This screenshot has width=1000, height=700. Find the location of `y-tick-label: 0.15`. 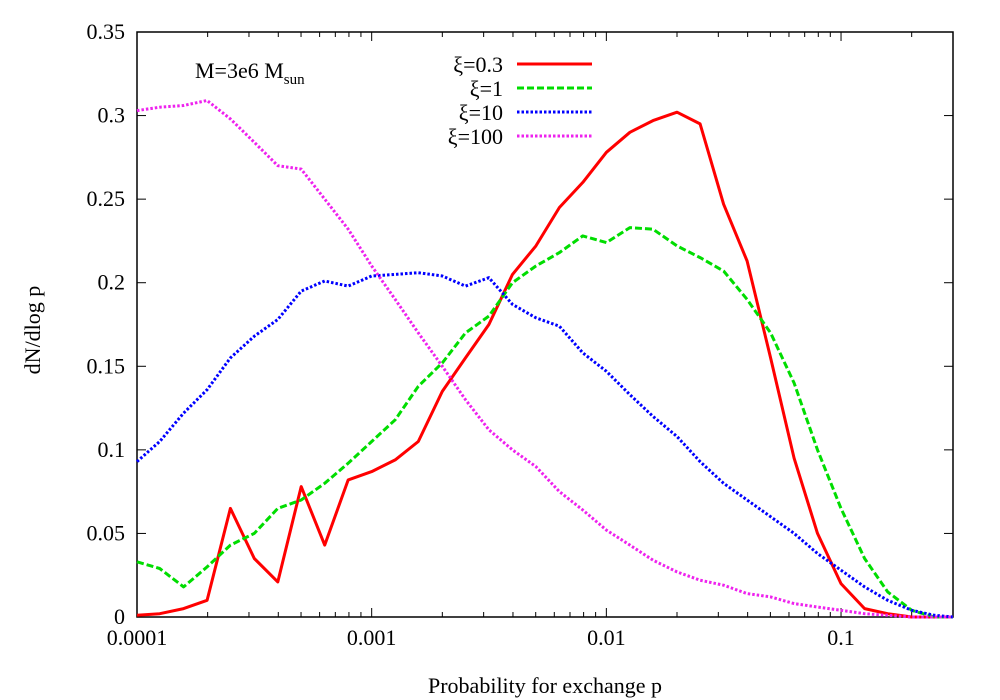

y-tick-label: 0.15 is located at coordinates (106, 365).